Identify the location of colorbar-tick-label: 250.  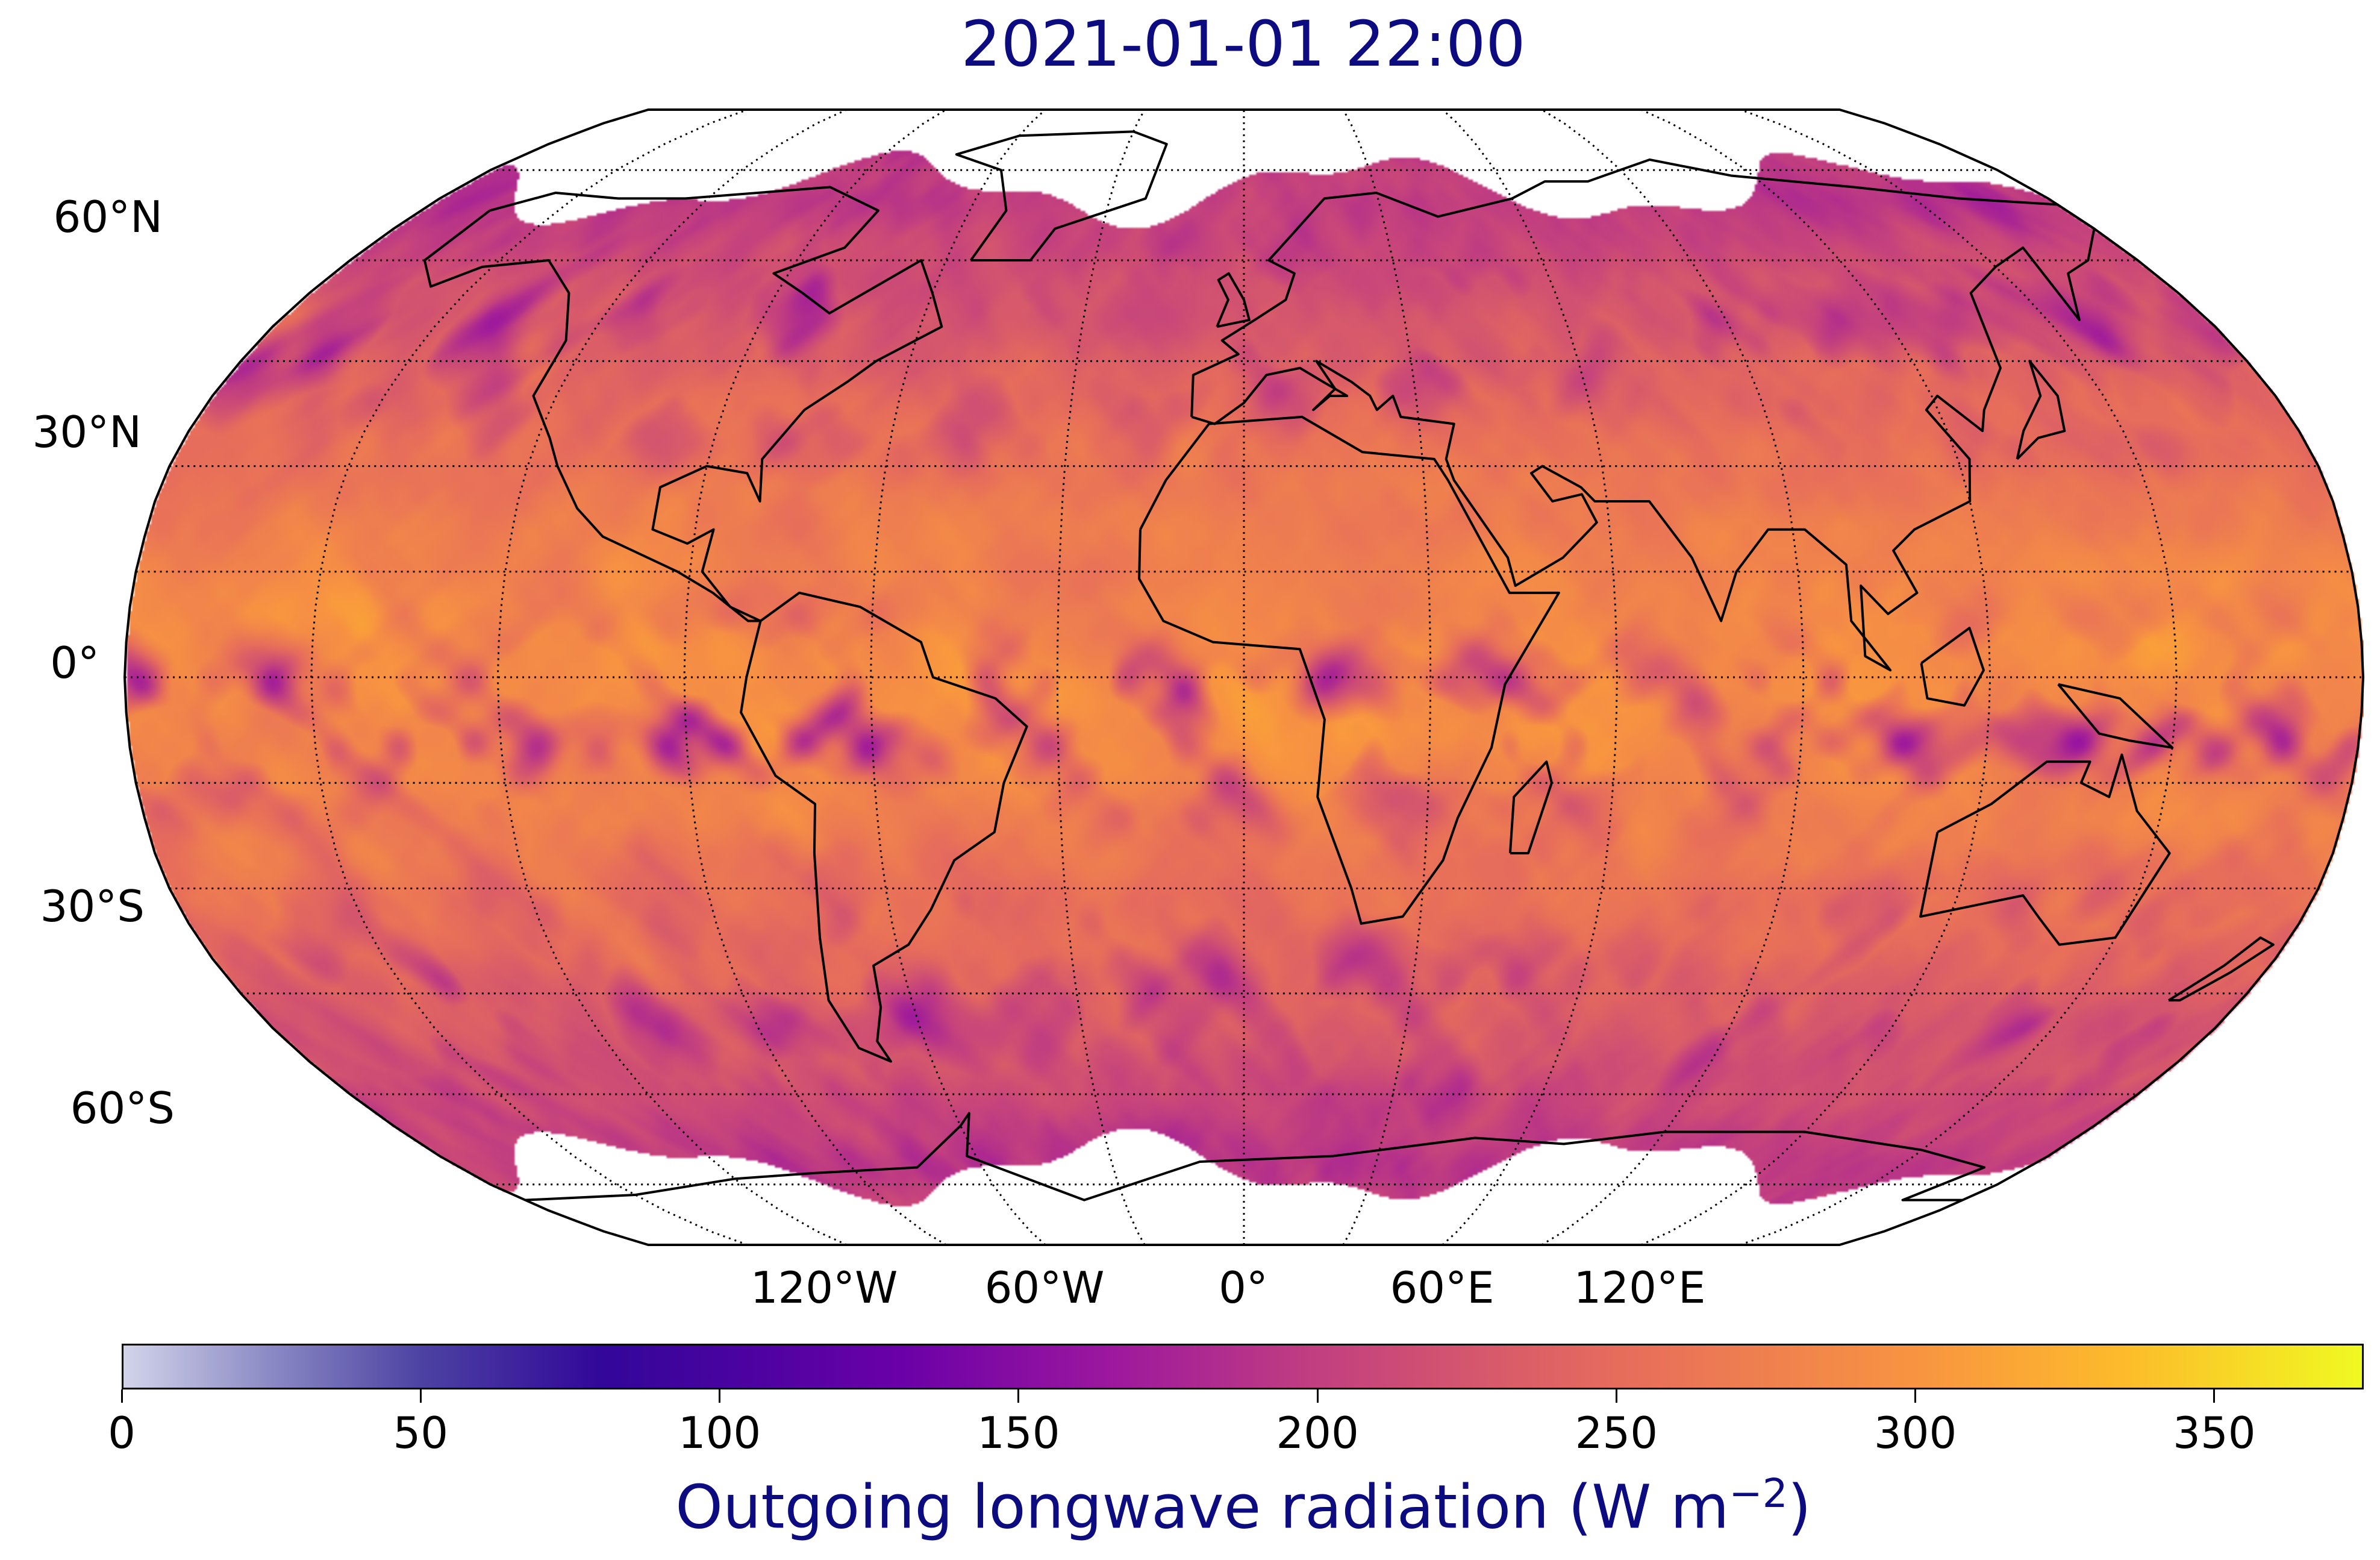
(1616, 1433).